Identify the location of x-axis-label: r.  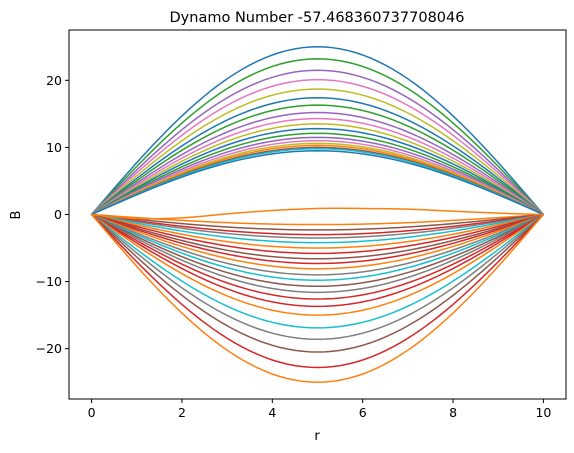
(317, 436).